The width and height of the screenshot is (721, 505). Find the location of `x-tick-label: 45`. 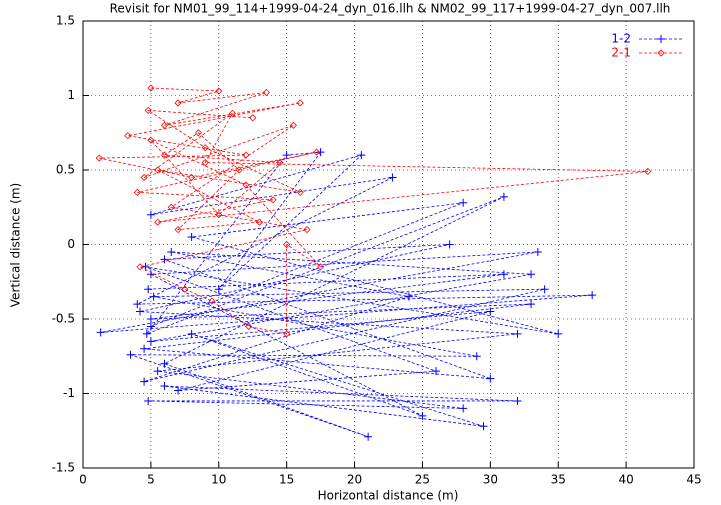

x-tick-label: 45 is located at coordinates (693, 480).